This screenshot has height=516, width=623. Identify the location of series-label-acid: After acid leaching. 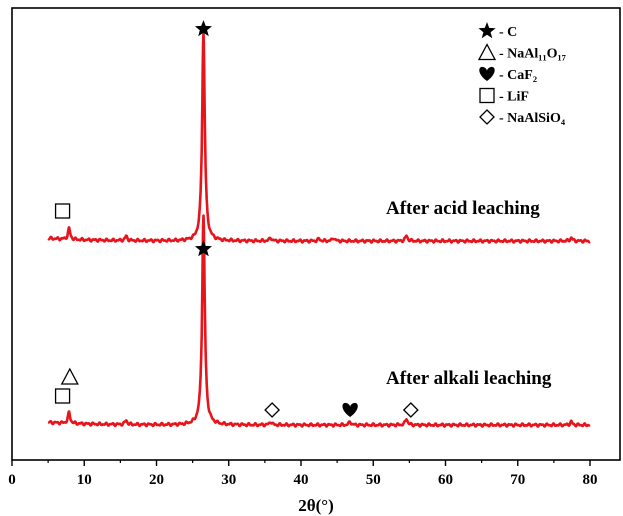
(463, 208).